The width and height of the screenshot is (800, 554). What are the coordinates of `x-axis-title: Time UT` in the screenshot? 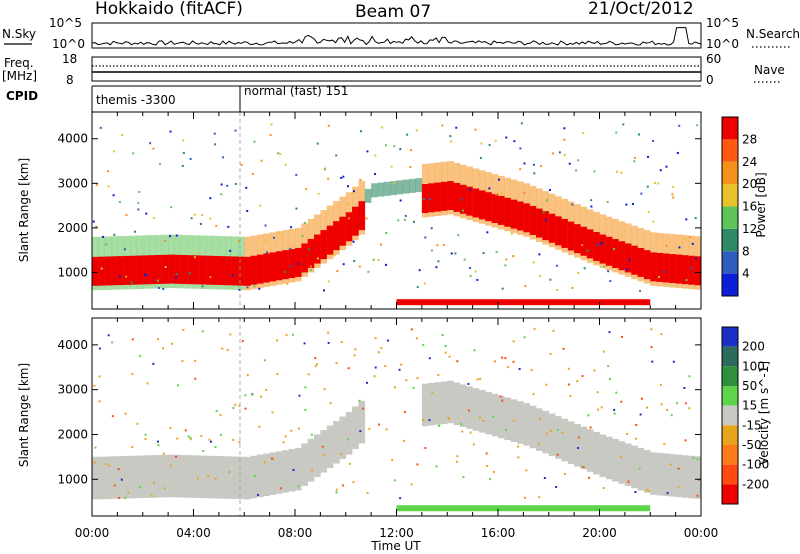 It's located at (395, 546).